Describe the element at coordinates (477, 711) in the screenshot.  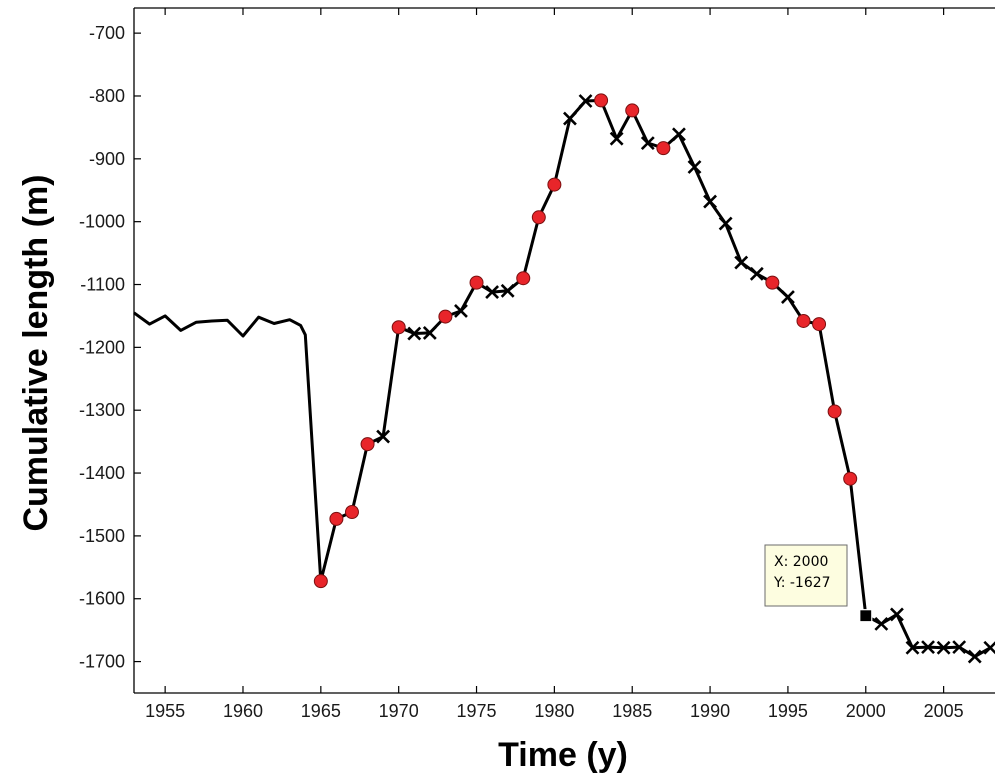
I see `x-tick-label: 1975` at that location.